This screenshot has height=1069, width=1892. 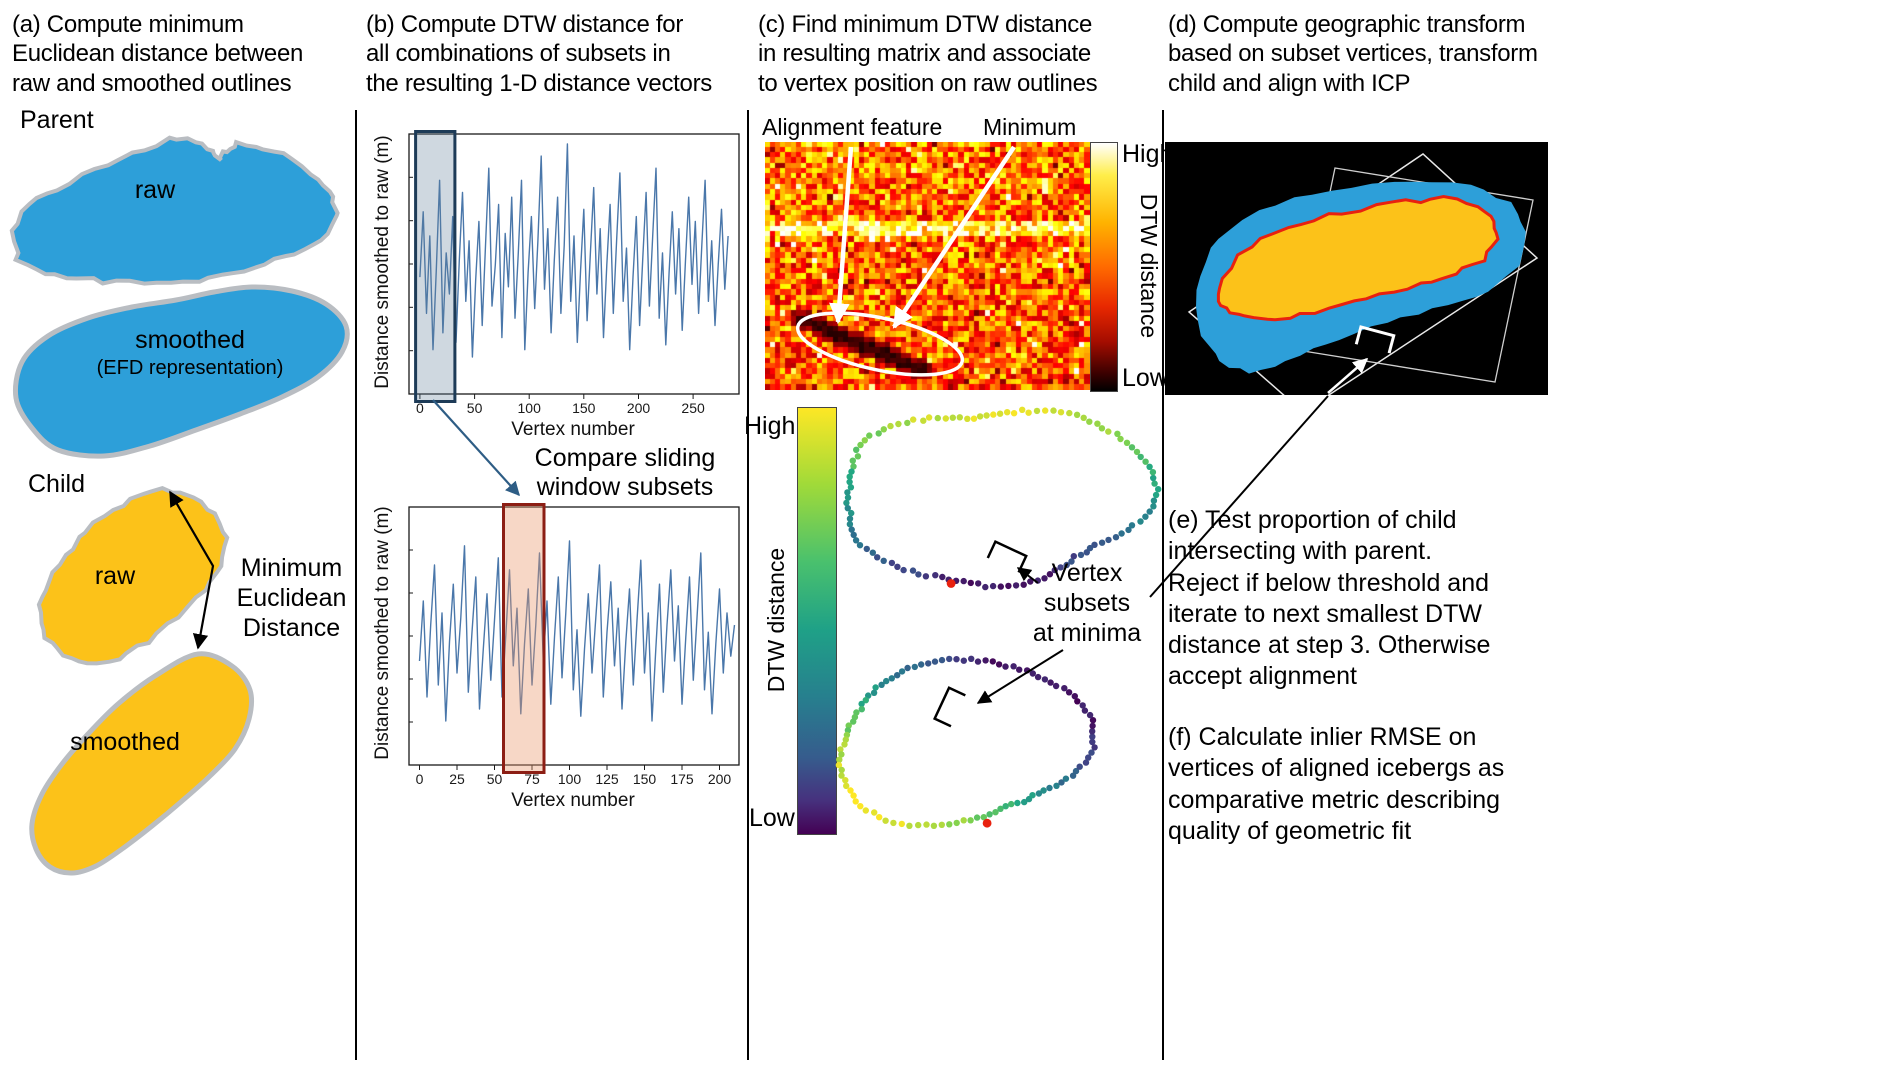 What do you see at coordinates (966, 742) in the screenshot?
I see `child-vertex-scatter` at bounding box center [966, 742].